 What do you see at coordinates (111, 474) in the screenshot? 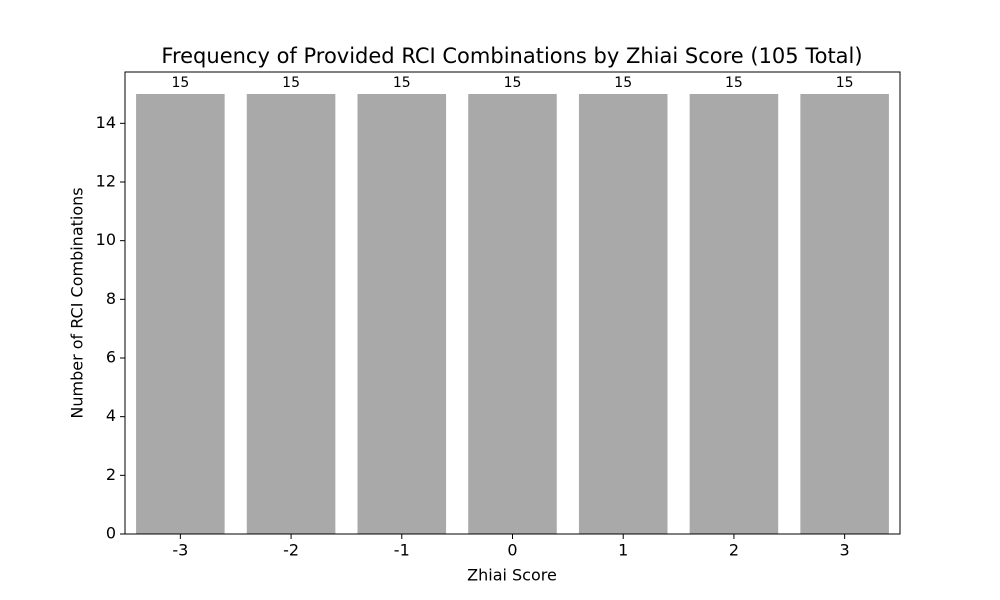
I see `y-tick-label: 2` at bounding box center [111, 474].